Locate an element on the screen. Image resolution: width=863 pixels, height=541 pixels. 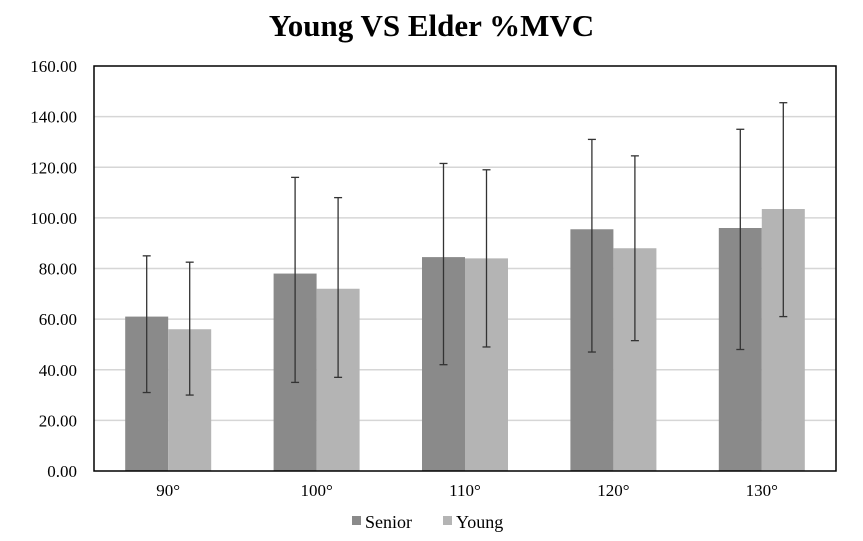
chart-title: Young VS Elder %MVC is located at coordinates (431, 25).